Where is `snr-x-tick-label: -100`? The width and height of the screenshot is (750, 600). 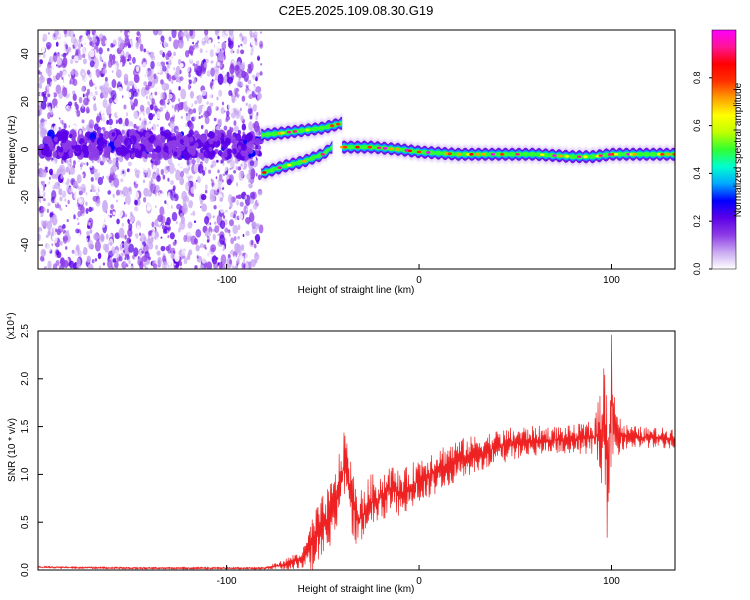 snr-x-tick-label: -100 is located at coordinates (227, 581).